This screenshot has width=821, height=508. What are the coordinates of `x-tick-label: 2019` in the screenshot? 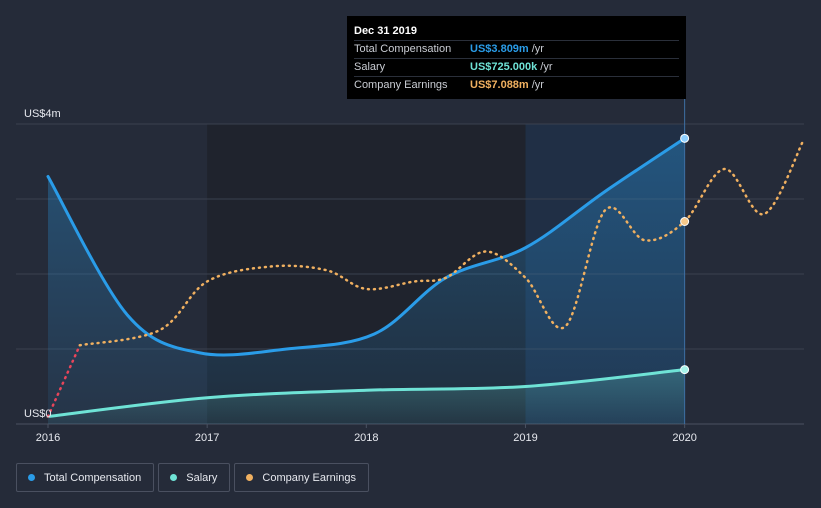 It's located at (525, 438).